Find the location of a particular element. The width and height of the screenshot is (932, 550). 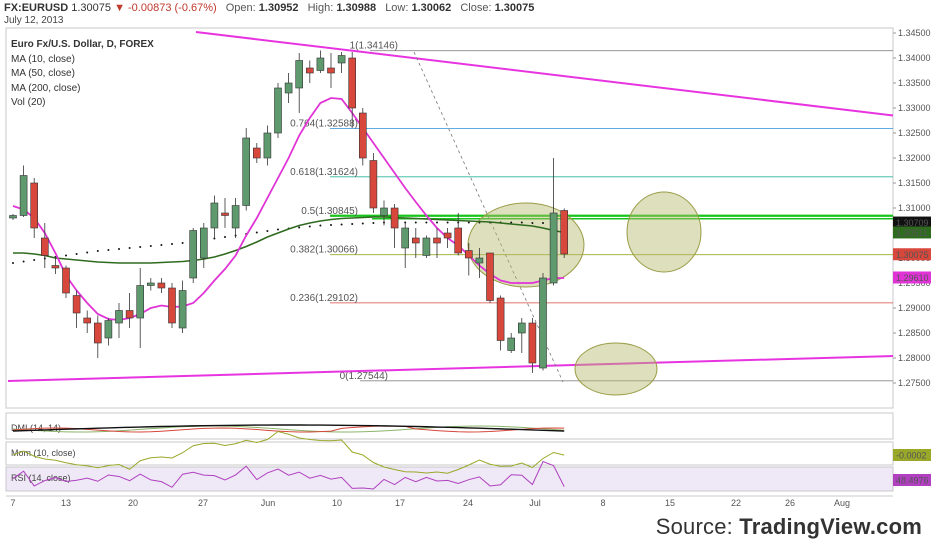

y-tick-label: 1.34500 is located at coordinates (914, 33).